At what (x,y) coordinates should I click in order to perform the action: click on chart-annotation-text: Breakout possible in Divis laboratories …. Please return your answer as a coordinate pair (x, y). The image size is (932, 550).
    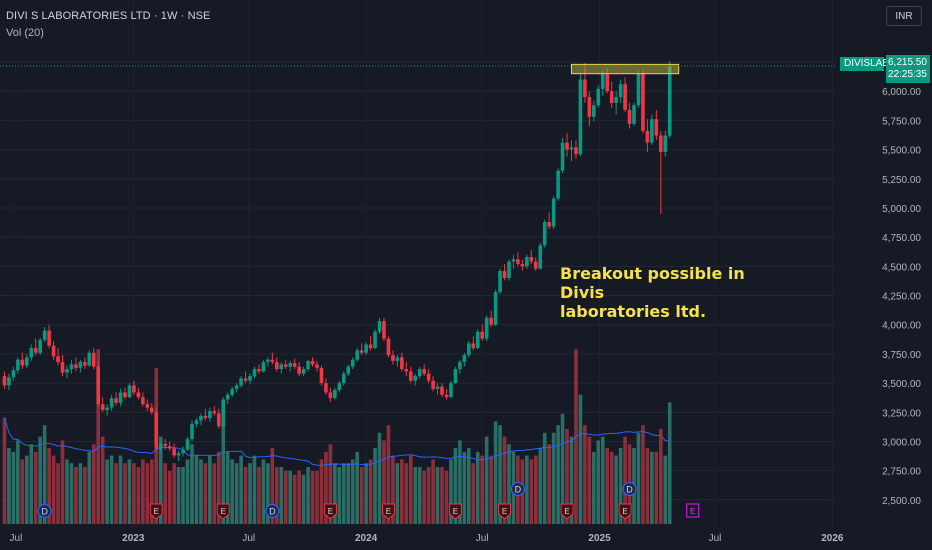
    Looking at the image, I should click on (670, 292).